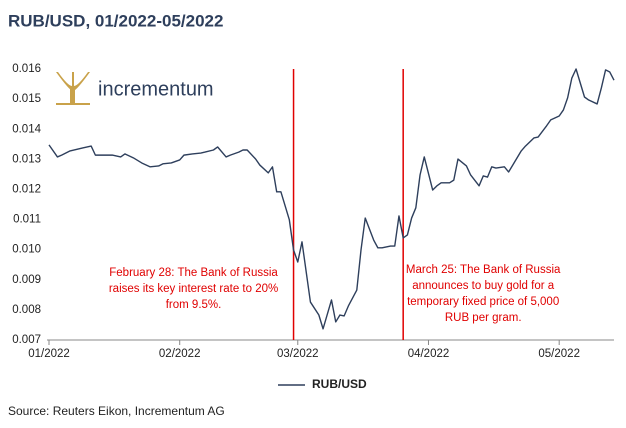  I want to click on y-tick-label: 0.009, so click(26, 280).